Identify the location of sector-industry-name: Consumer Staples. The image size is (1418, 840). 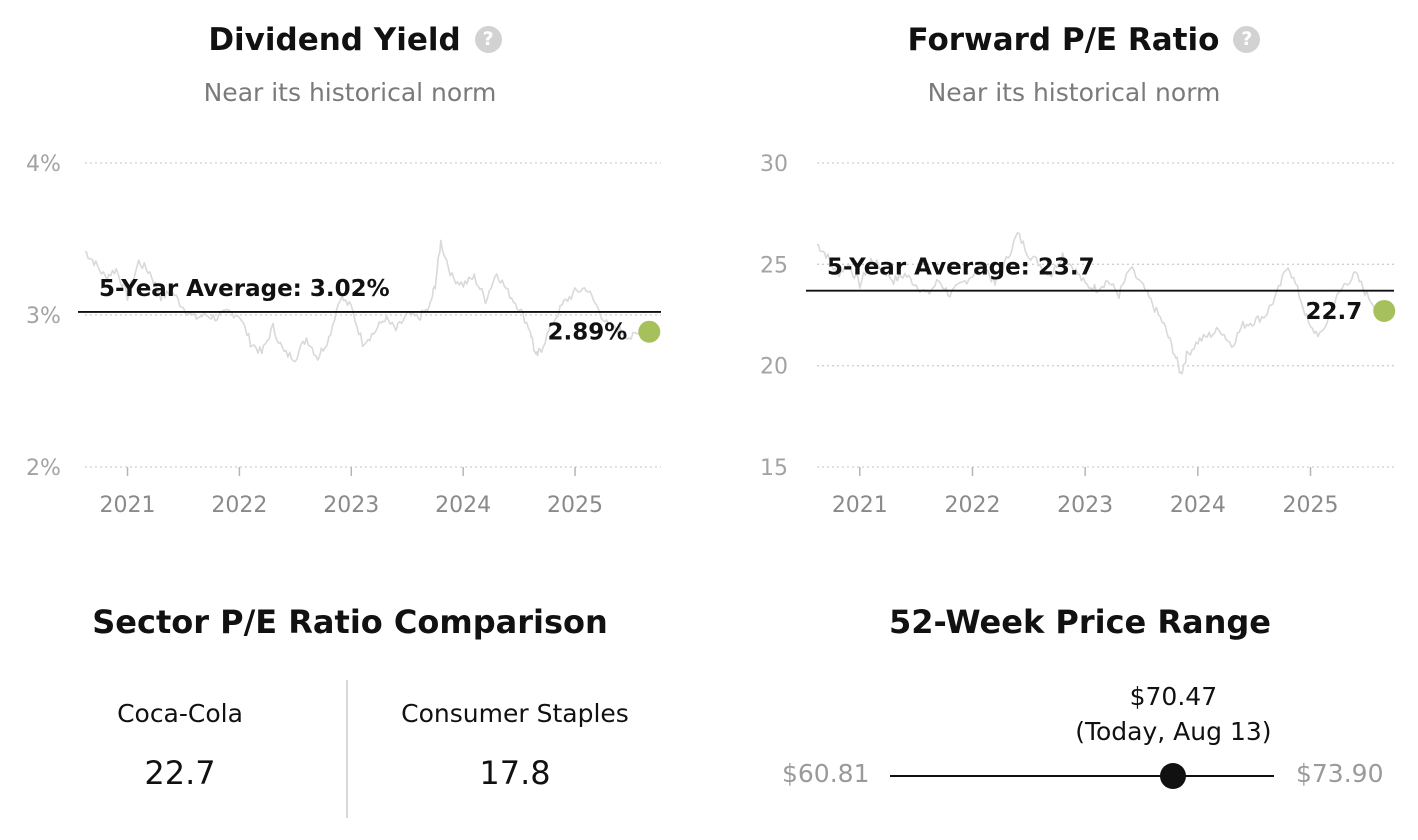
(515, 713).